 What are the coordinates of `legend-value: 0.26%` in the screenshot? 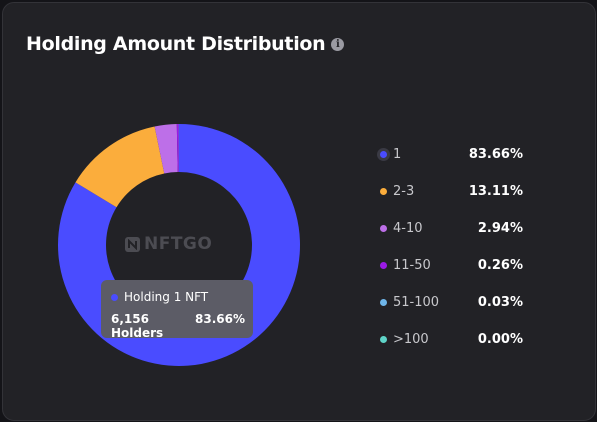 It's located at (500, 265).